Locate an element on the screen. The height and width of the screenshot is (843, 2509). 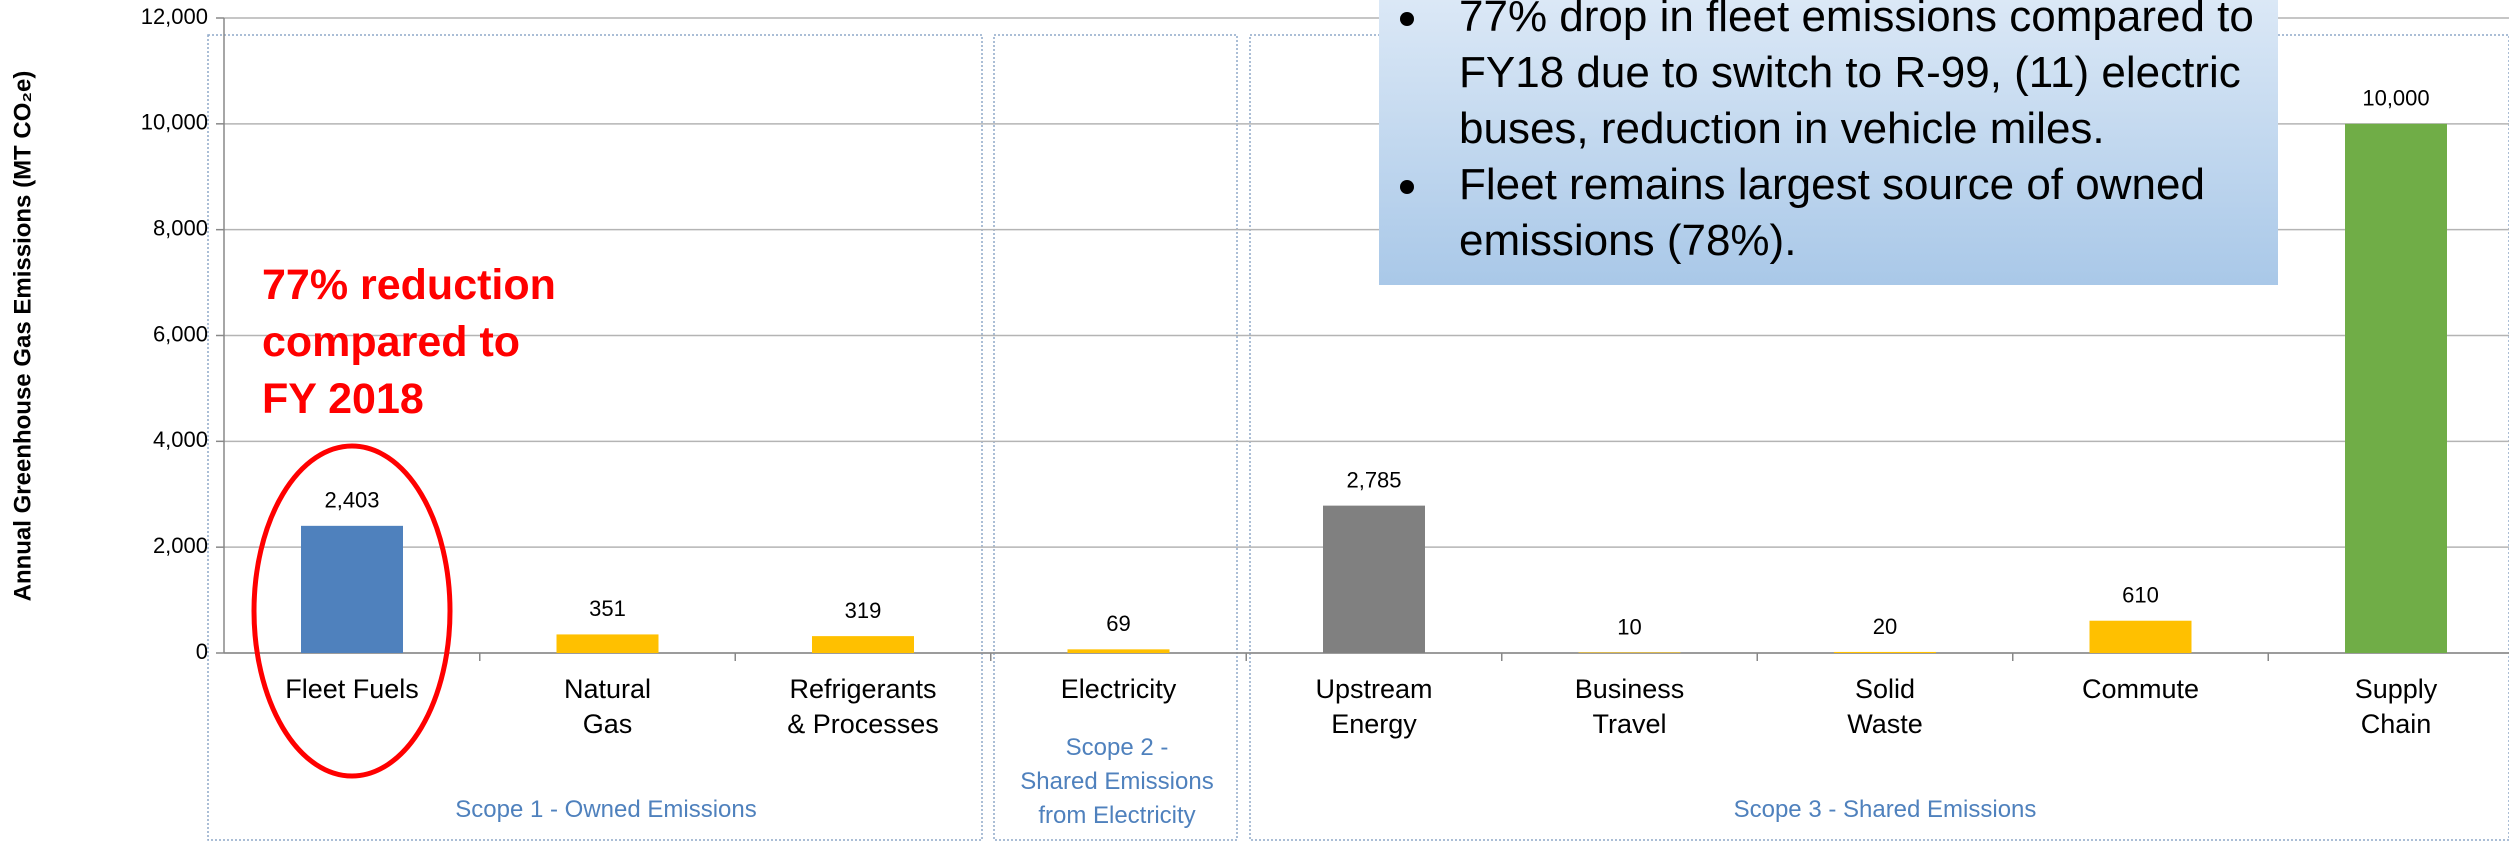
x-tick-label: Refrigerants & Processes is located at coordinates (863, 706).